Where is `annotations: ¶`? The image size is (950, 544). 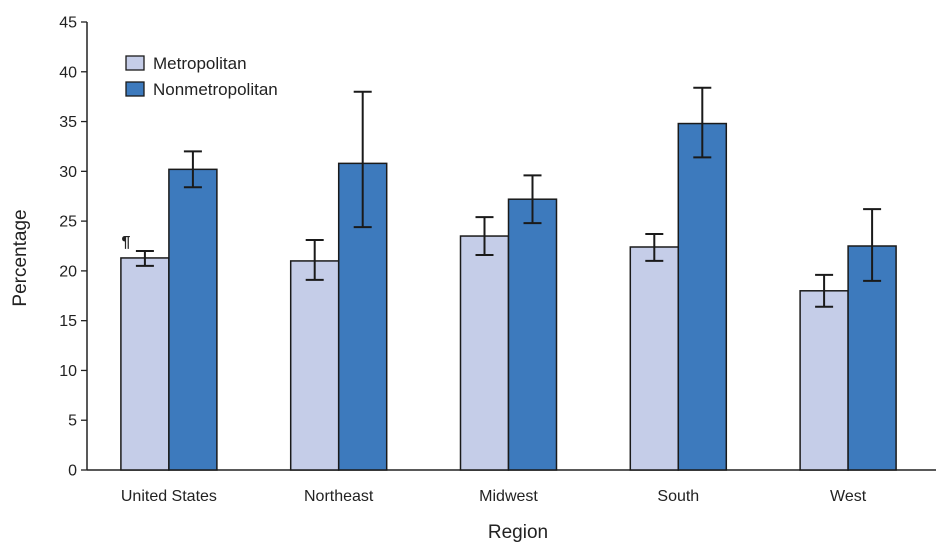
annotations: ¶ is located at coordinates (125, 242).